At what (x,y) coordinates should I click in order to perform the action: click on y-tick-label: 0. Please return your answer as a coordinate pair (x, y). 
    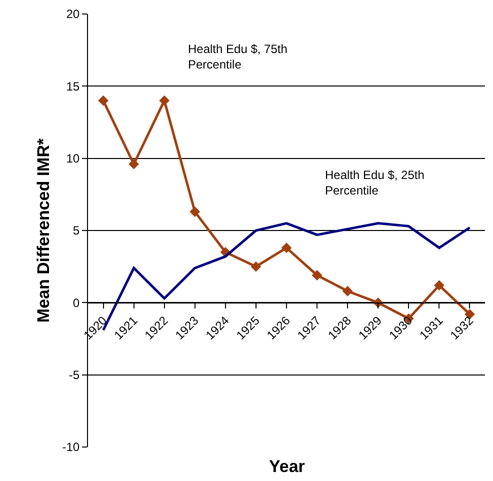
    Looking at the image, I should click on (76, 303).